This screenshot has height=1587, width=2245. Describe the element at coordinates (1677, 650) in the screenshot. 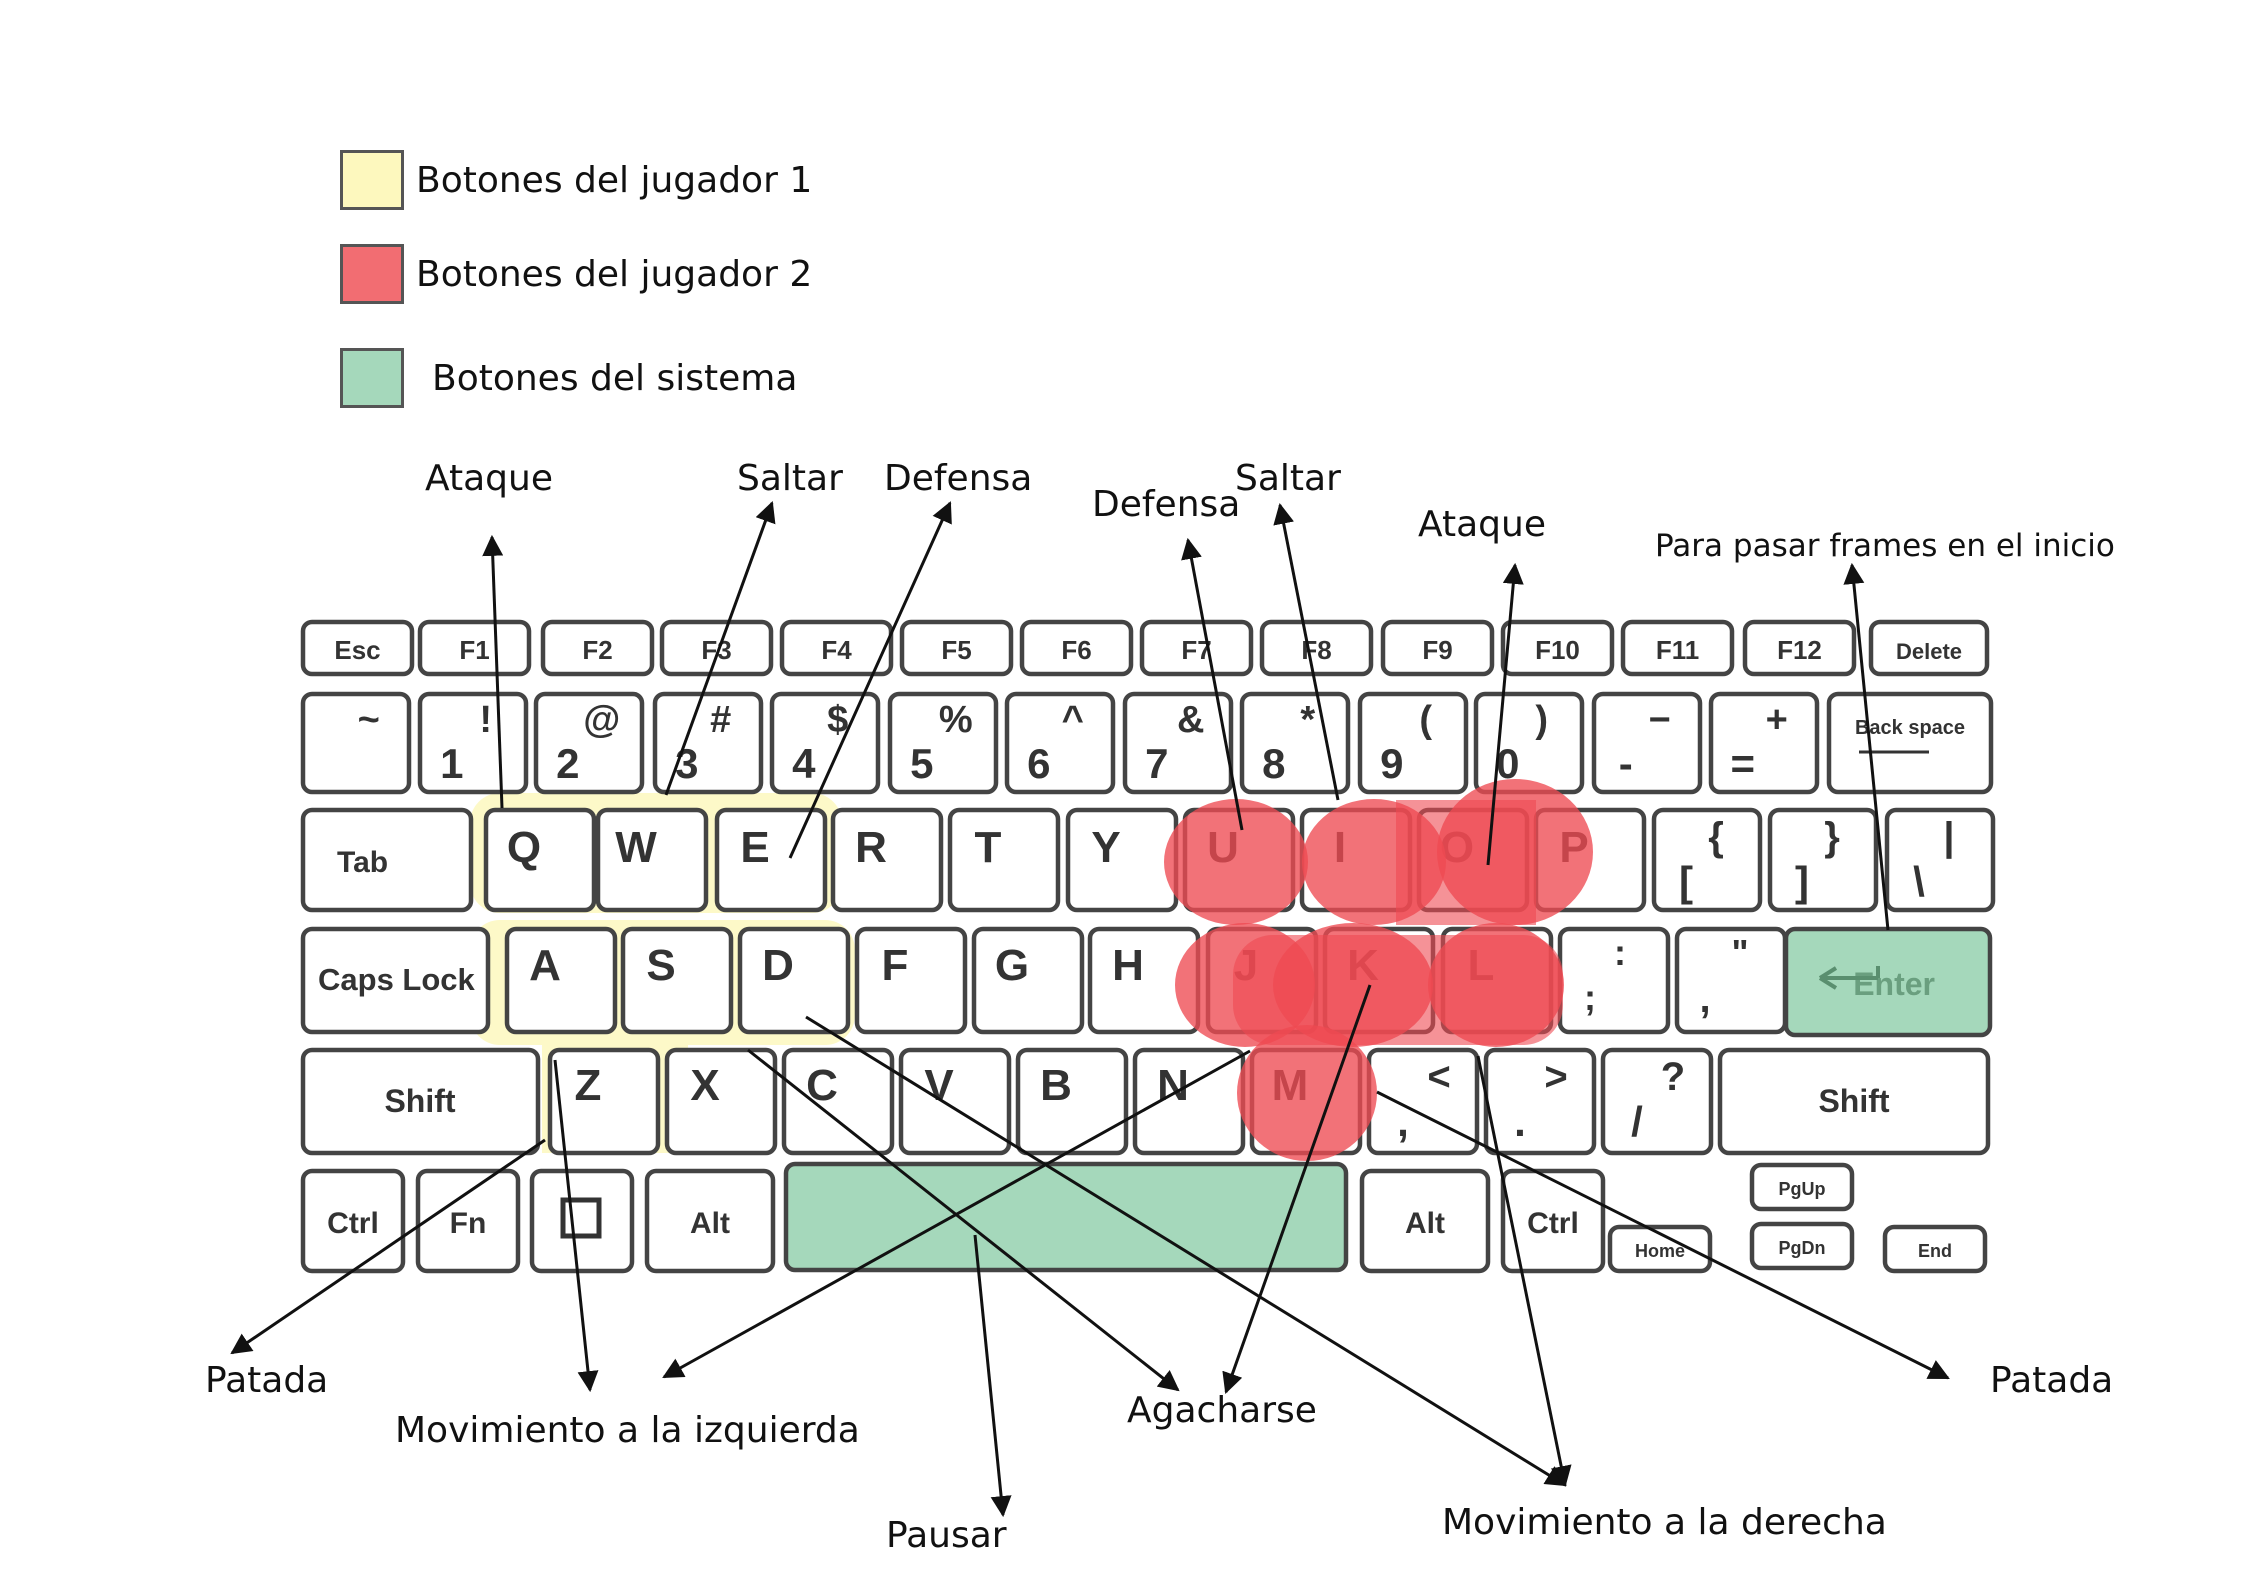

I see `key-label-f11: F11` at that location.